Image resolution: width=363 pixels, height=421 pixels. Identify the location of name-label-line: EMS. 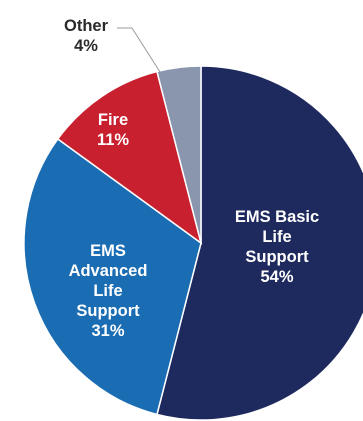
(108, 251).